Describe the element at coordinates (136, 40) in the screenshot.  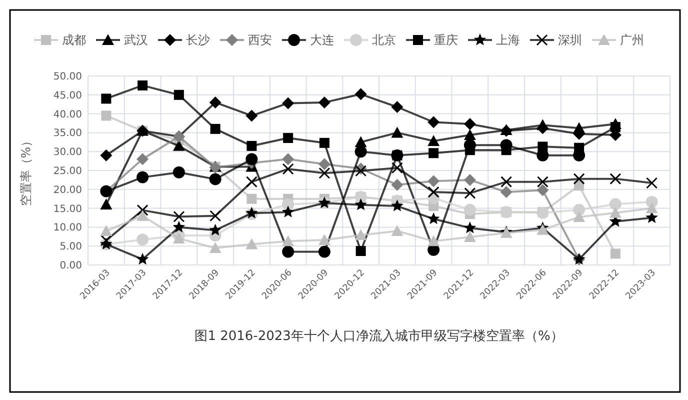
I see `legend-label: 武汉` at that location.